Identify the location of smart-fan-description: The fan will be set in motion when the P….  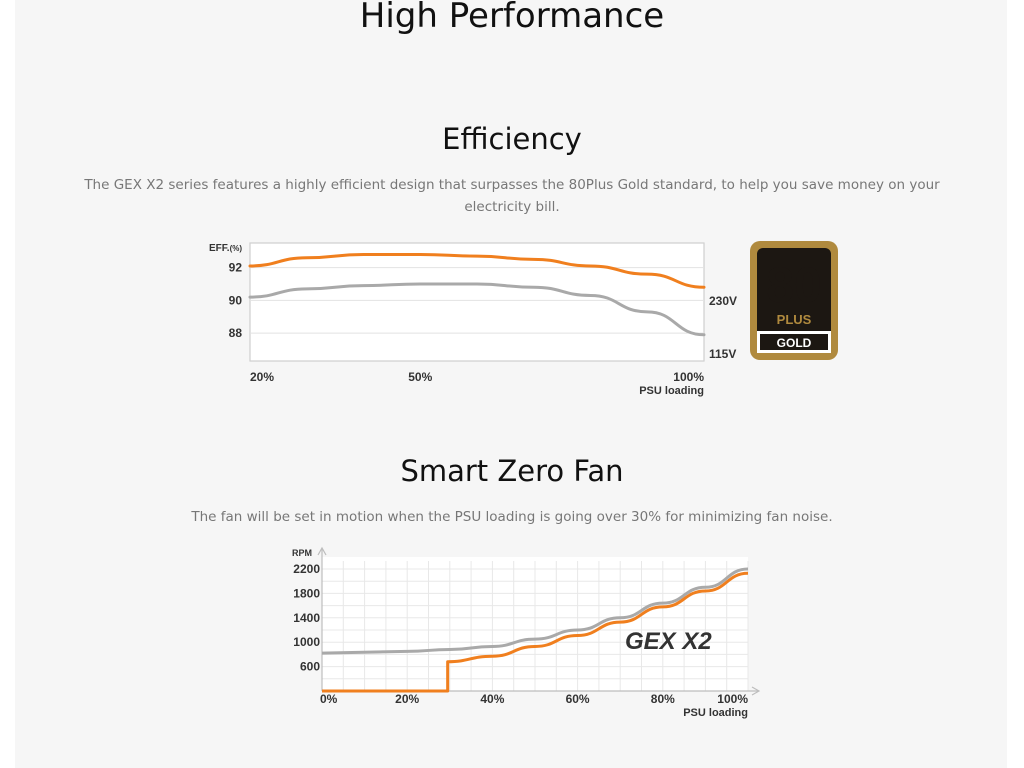
(512, 517).